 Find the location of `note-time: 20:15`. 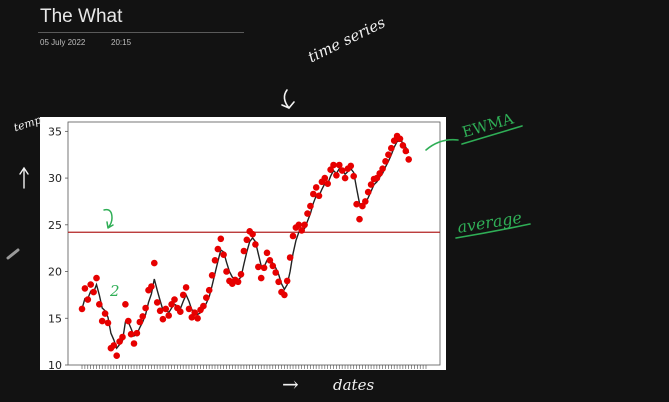

note-time: 20:15 is located at coordinates (121, 42).